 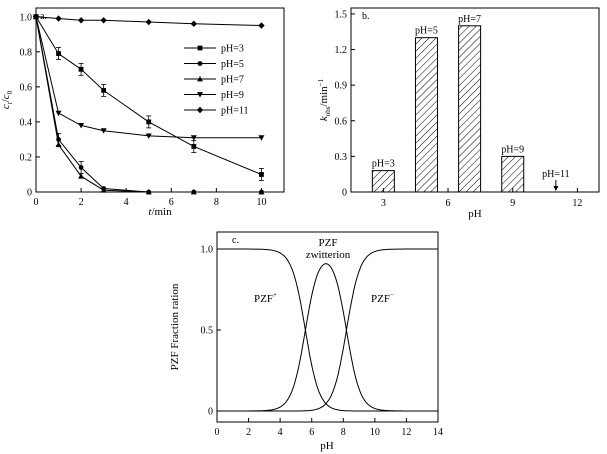 I want to click on curve-zwitterion, so click(x=327, y=337).